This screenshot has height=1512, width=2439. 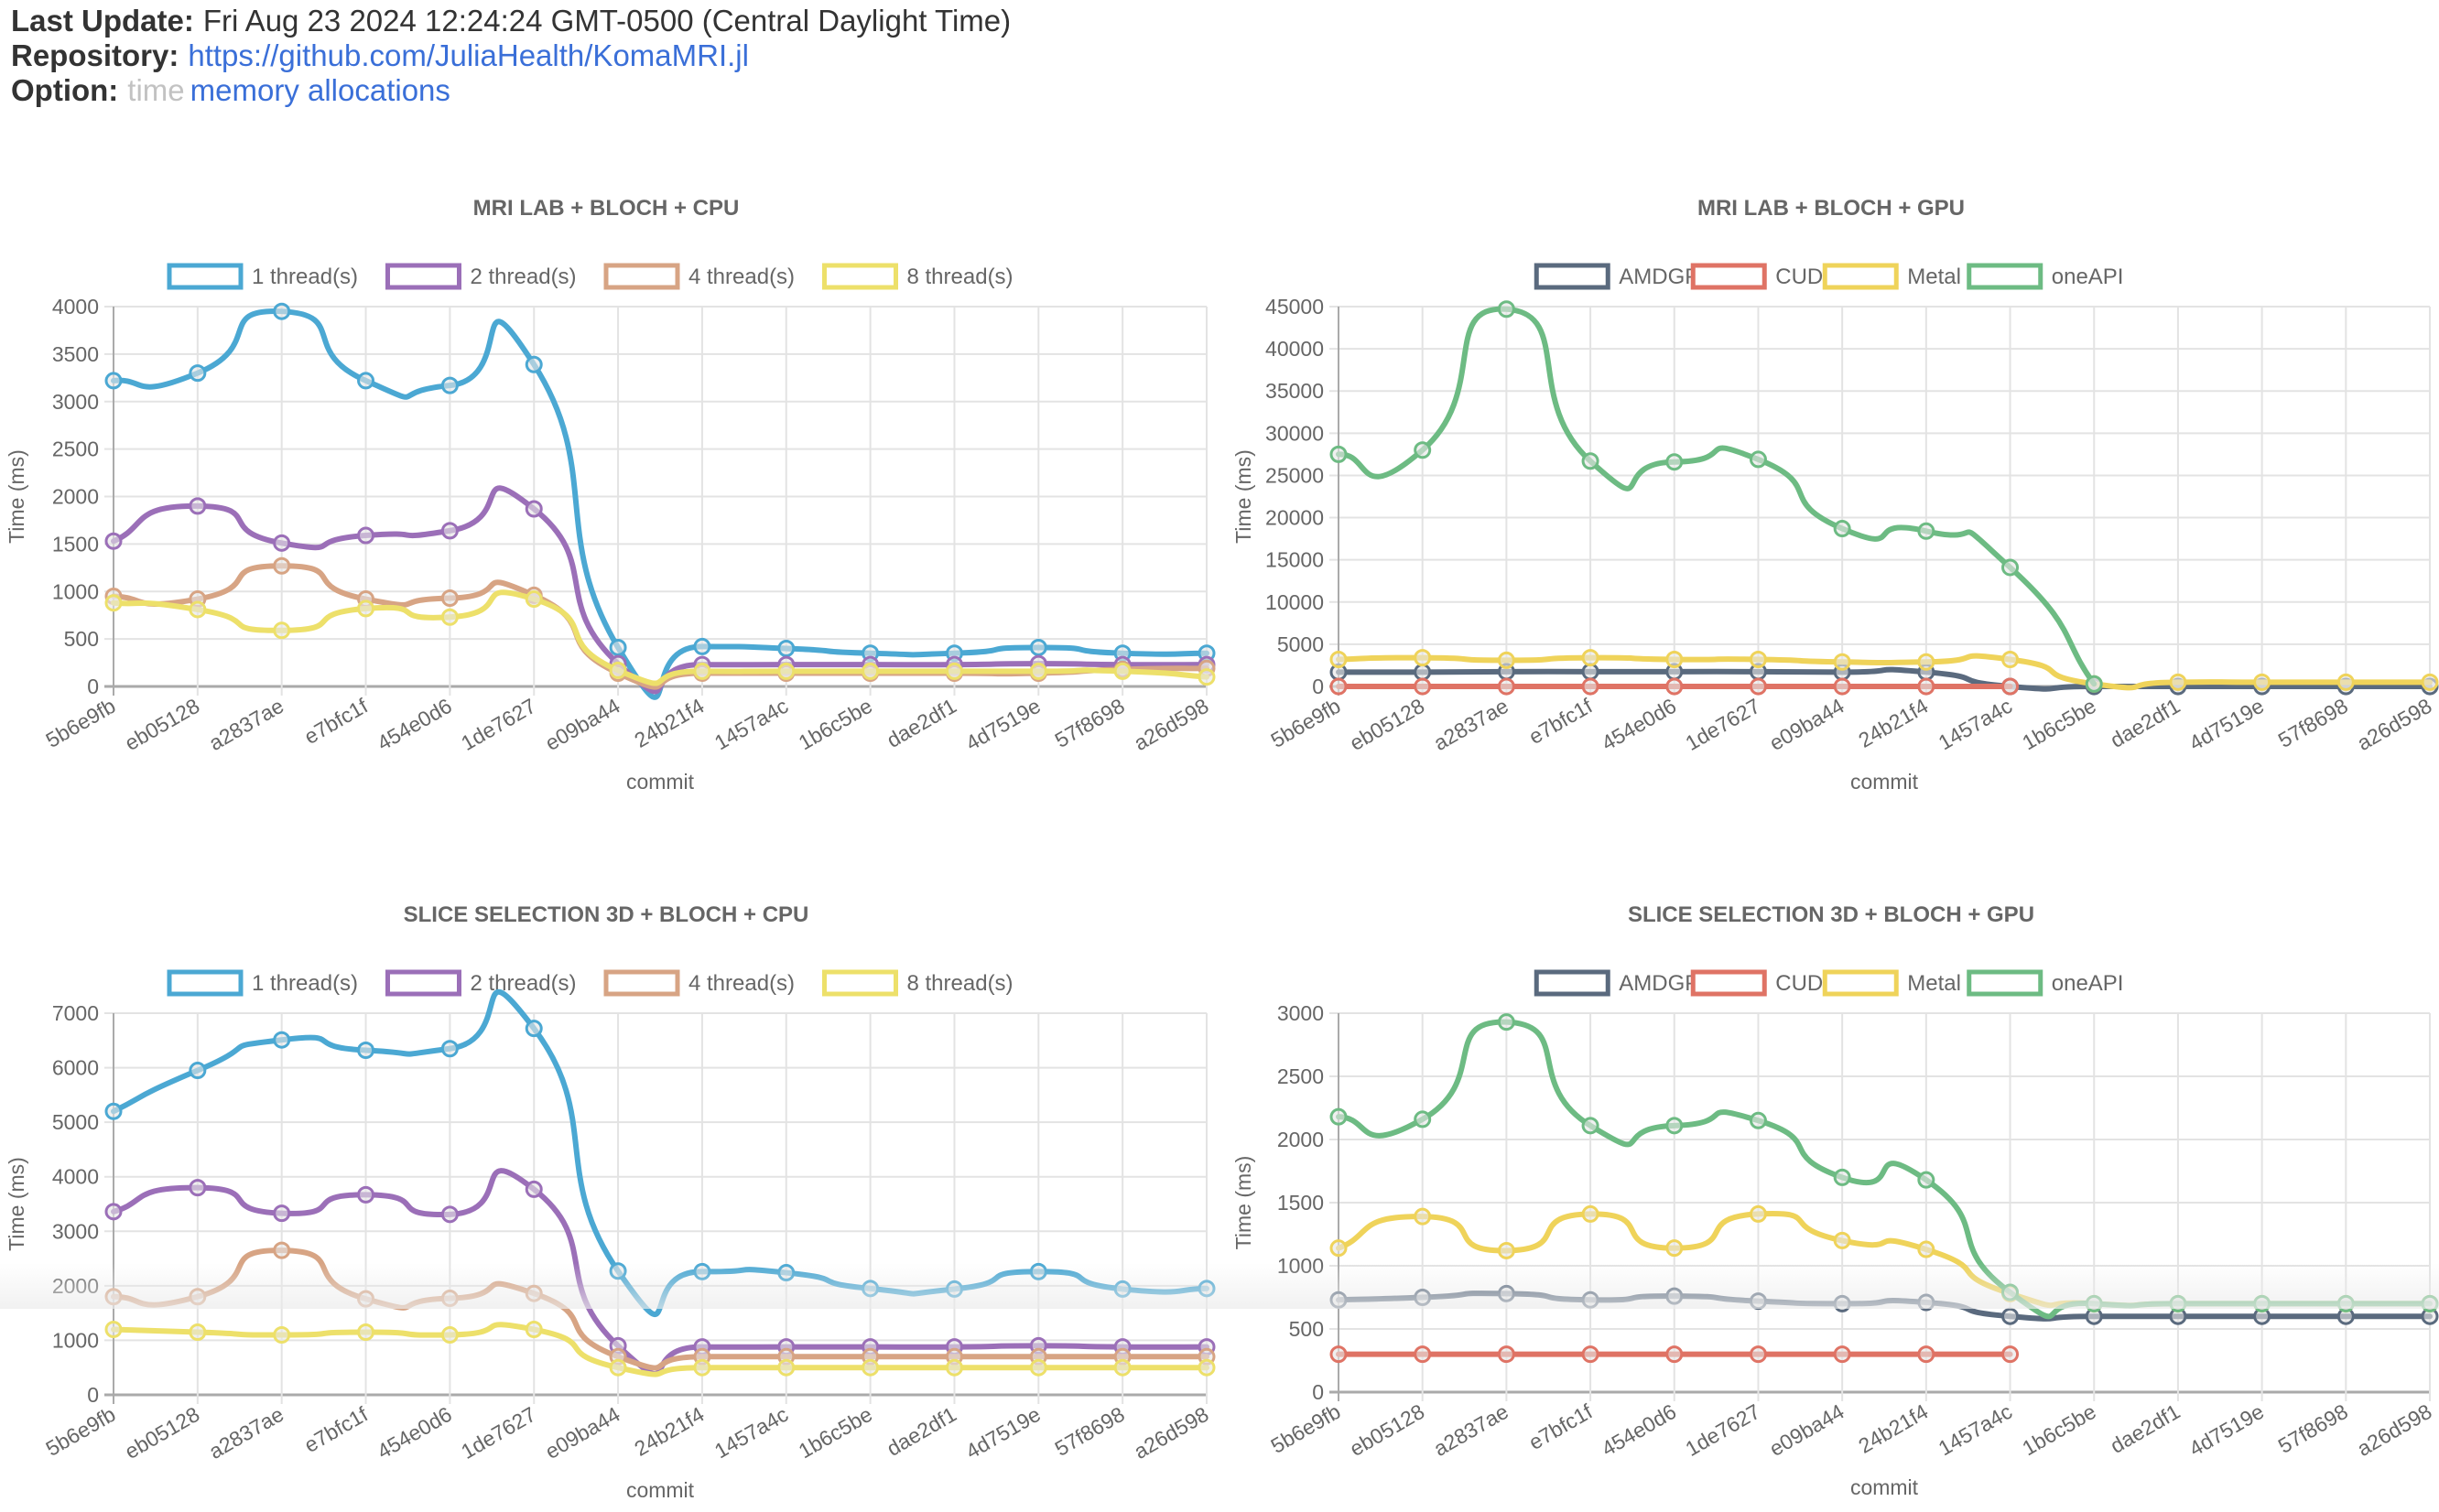 What do you see at coordinates (2046, 983) in the screenshot?
I see `legend-item-oneapi: oneAPI` at bounding box center [2046, 983].